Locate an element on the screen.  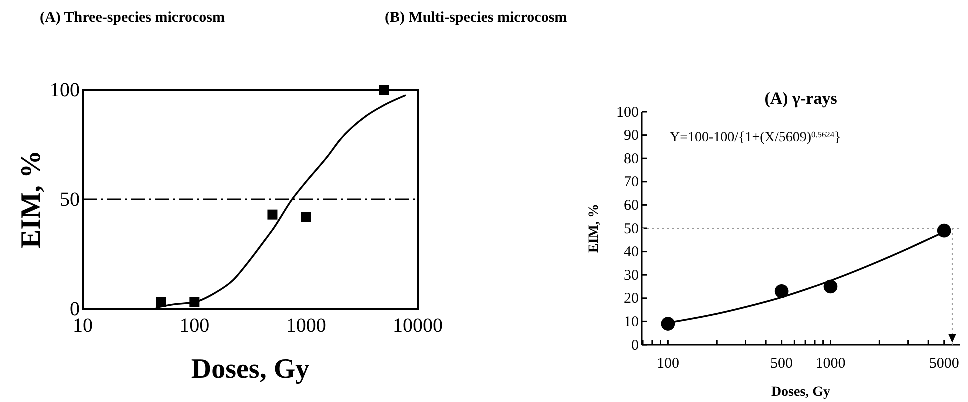
y-tick-label: 0 is located at coordinates (635, 346).